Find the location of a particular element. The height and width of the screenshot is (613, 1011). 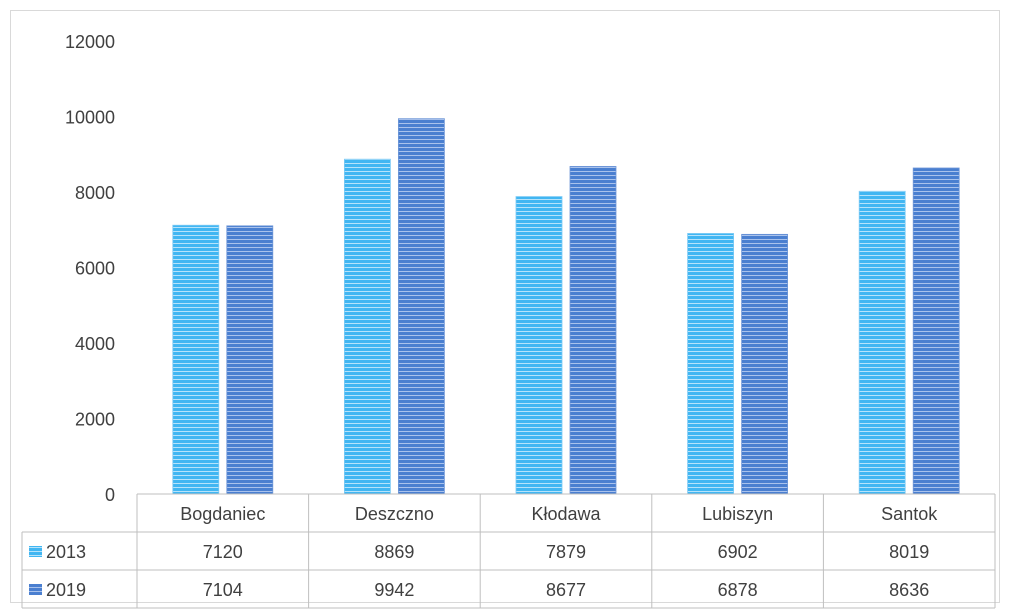

y-tick-label: 10000 is located at coordinates (90, 118).